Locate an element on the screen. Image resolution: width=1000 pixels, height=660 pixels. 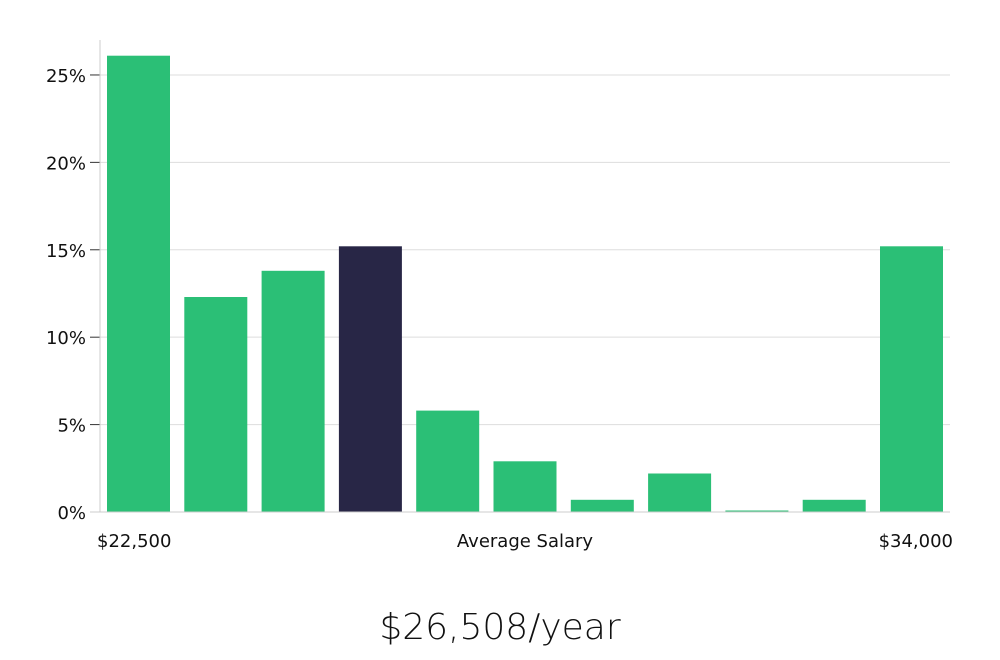
x-min-label: $22,500 is located at coordinates (134, 541).